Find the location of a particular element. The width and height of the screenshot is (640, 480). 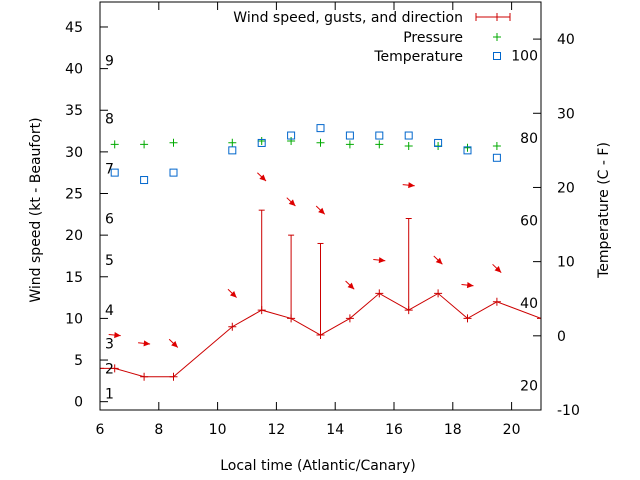

y-tick-label-left: 20 is located at coordinates (74, 236).